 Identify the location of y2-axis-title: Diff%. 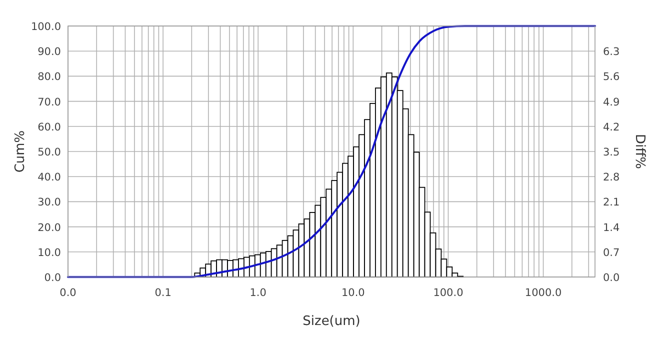
(639, 151).